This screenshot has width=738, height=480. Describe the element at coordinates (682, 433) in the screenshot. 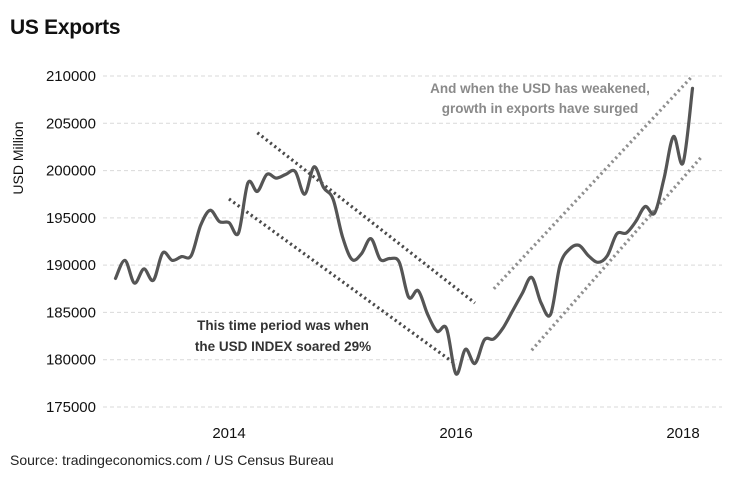

I see `x-tick-label: 2018` at that location.